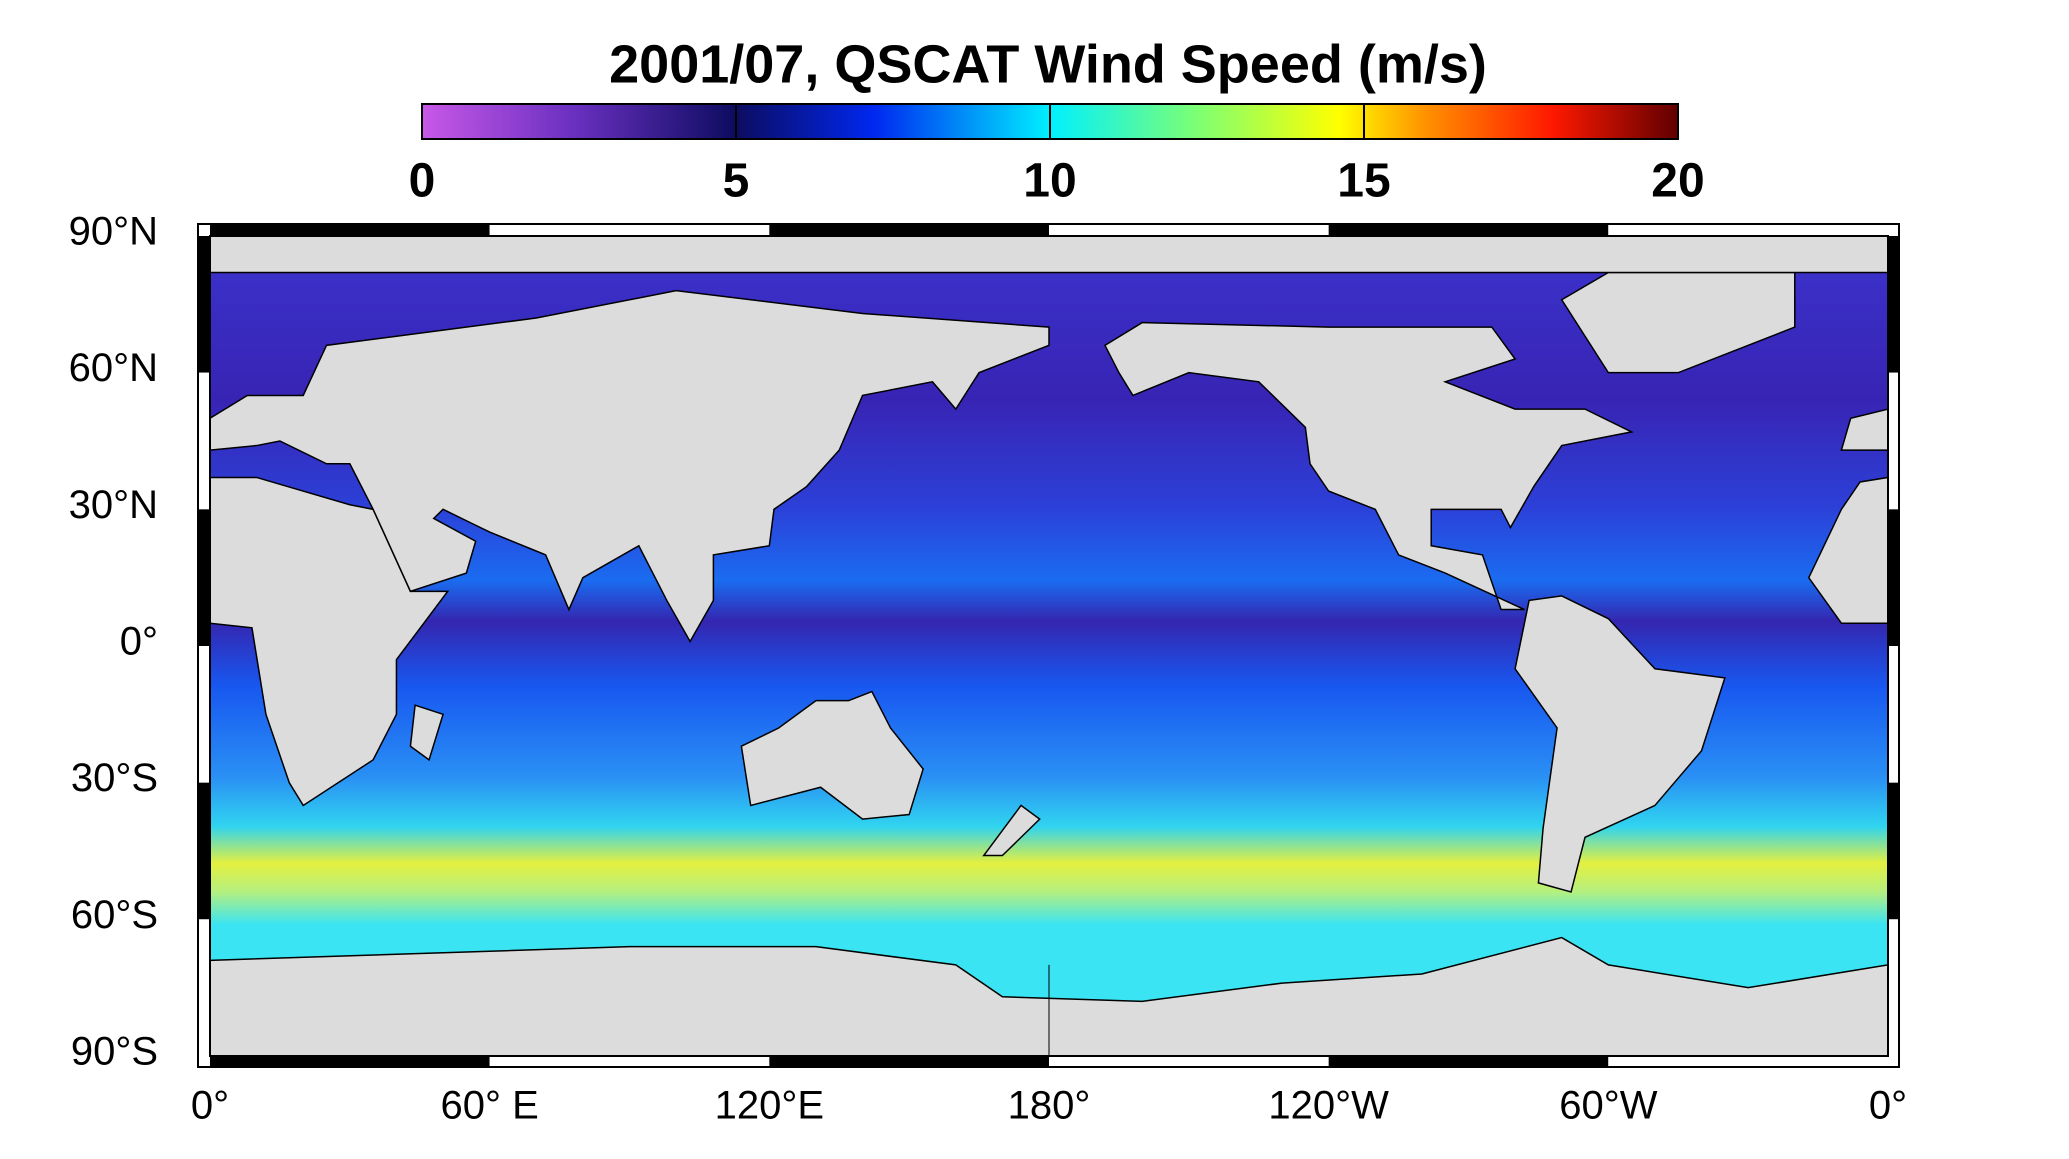 The image size is (2069, 1159). I want to click on lat-label: 90°S, so click(114, 1052).